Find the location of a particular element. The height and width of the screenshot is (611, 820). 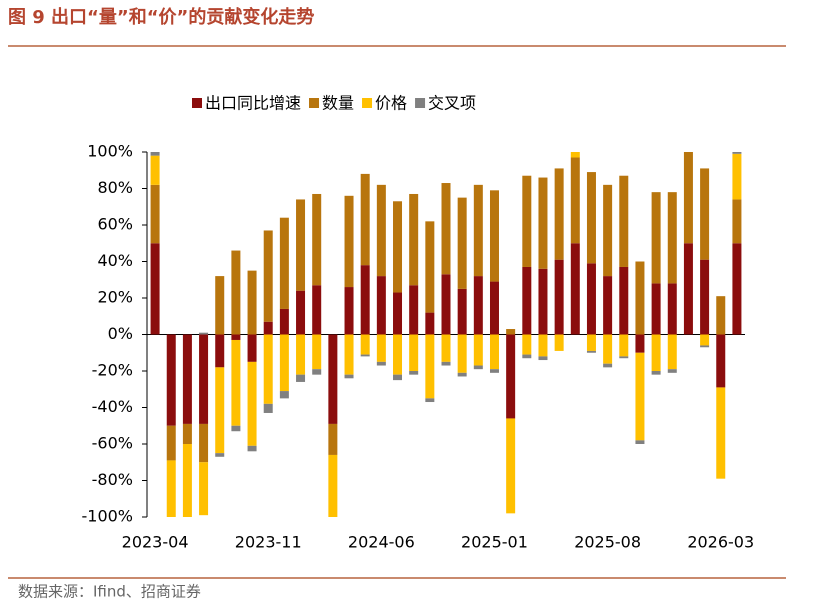

y-tick-label: 40% is located at coordinates (115, 260).